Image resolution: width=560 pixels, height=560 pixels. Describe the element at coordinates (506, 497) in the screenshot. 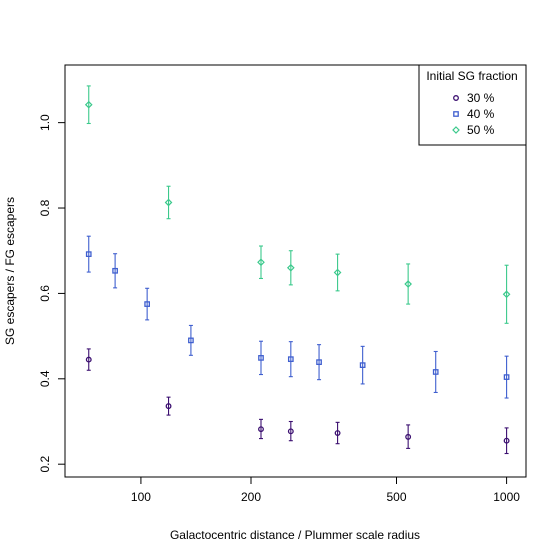

I see `x-tick-label: 1000` at that location.